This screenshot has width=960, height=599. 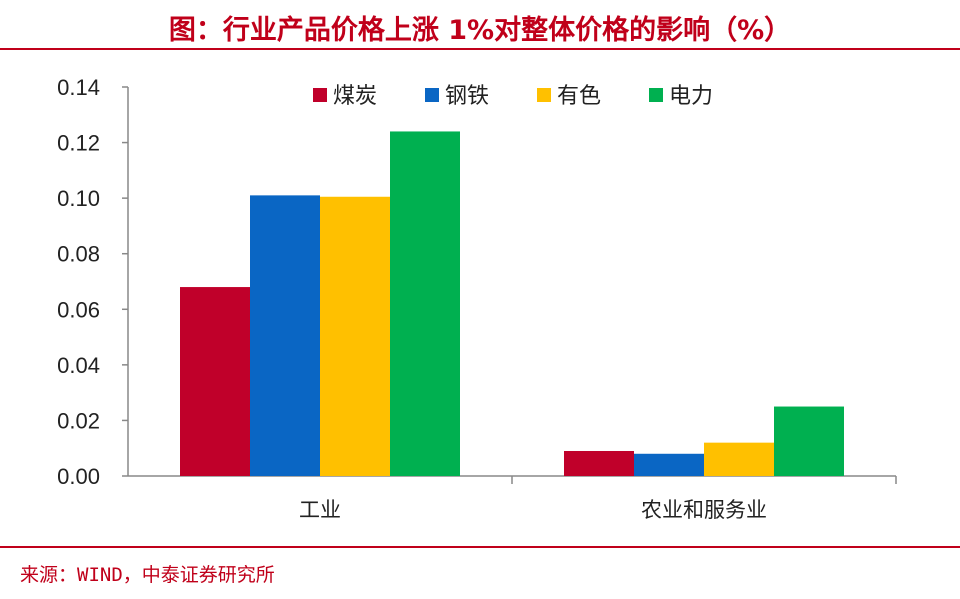 What do you see at coordinates (691, 96) in the screenshot?
I see `legend-label: 电力` at bounding box center [691, 96].